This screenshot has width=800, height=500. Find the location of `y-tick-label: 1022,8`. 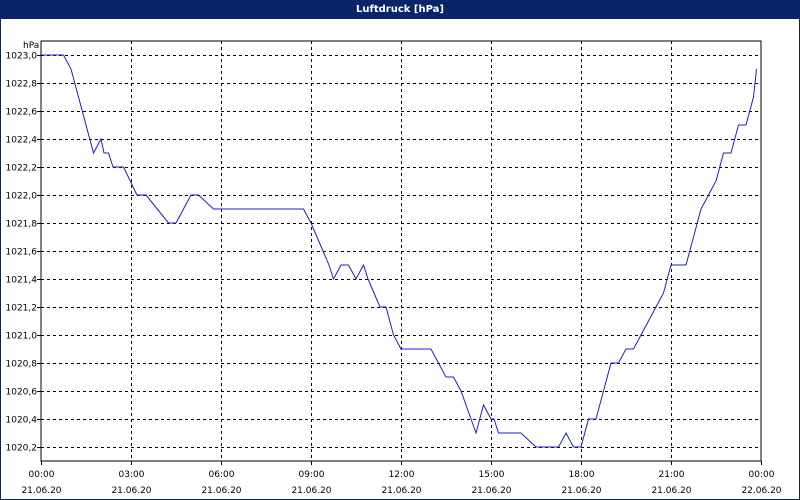

y-tick-label: 1022,8 is located at coordinates (22, 85).